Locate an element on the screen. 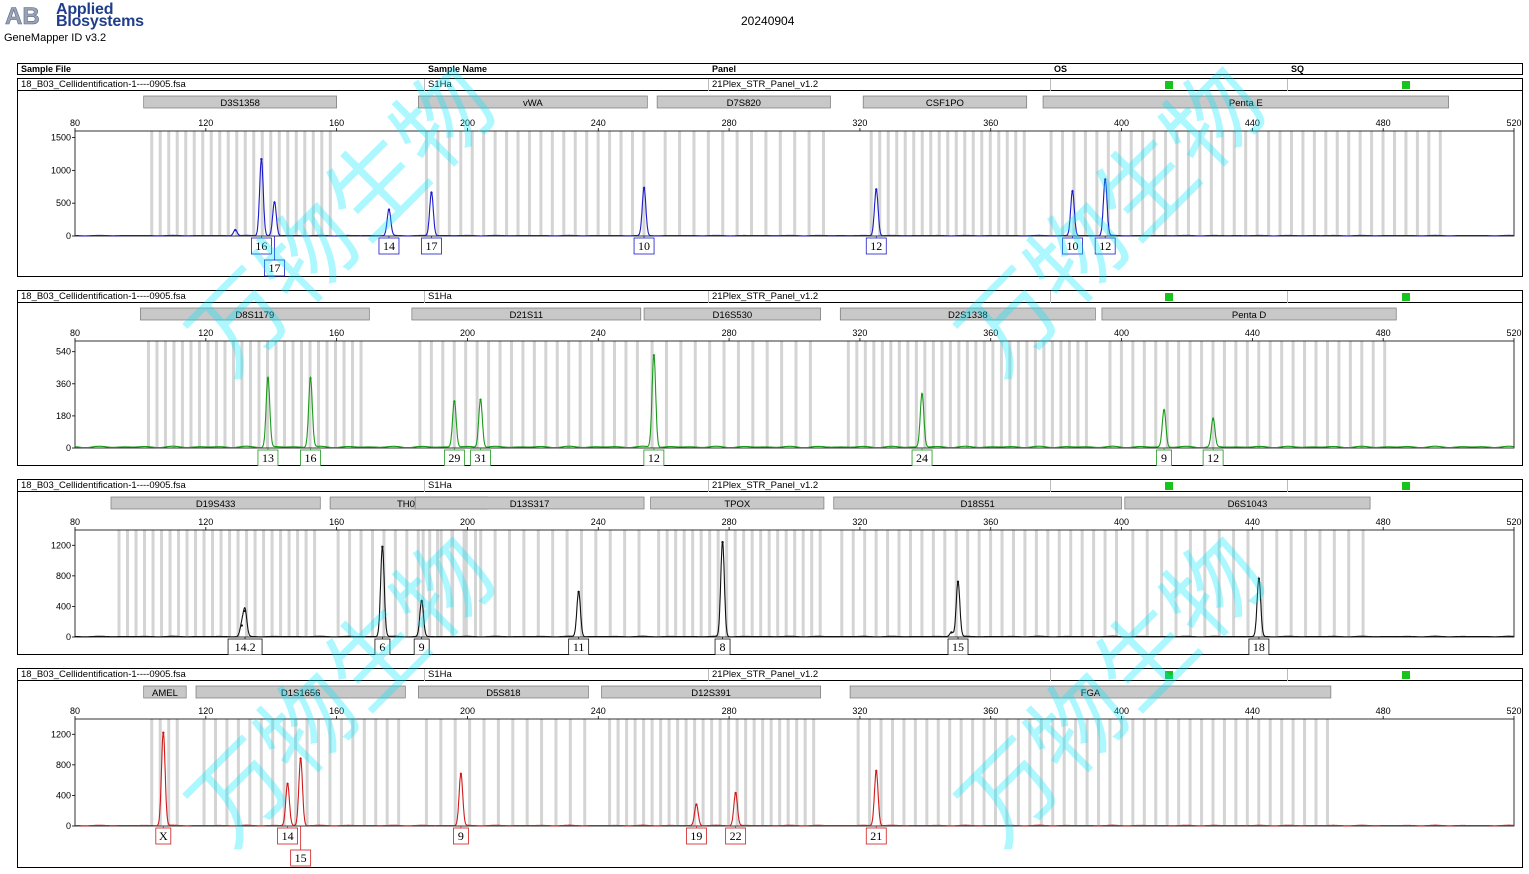  y-tick-label: 1200 is located at coordinates (61, 734).